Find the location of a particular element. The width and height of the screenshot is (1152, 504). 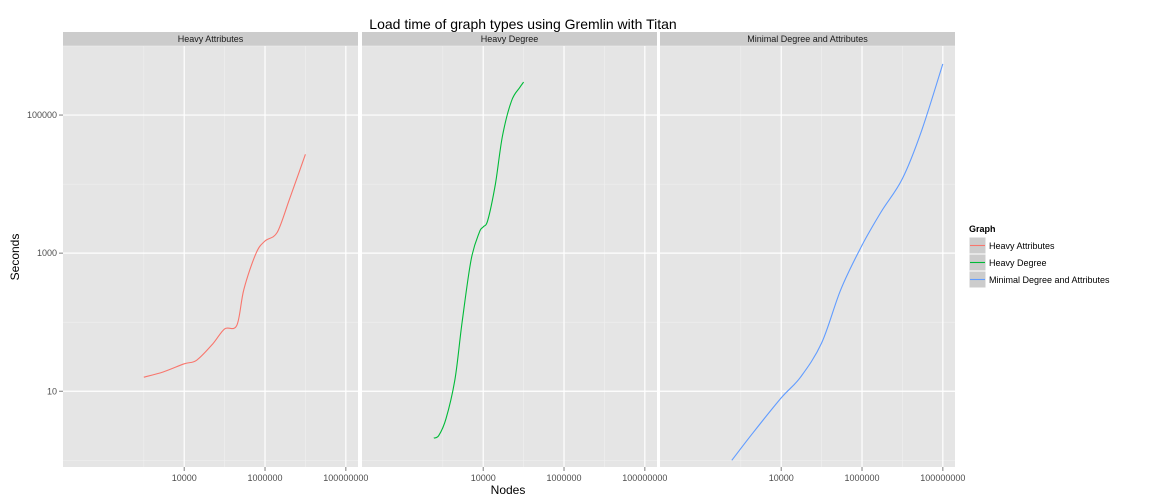

legend-item: Heavy Degree is located at coordinates (1007, 262).